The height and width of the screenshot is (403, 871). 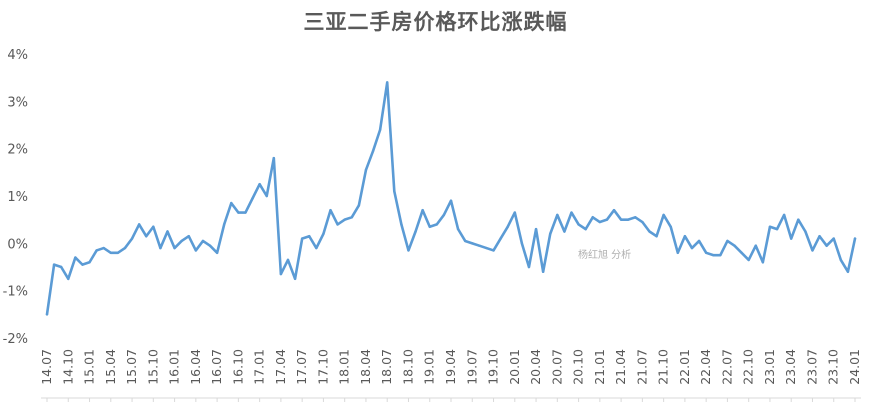 I want to click on chart-title: 三亚二手房价格环比涨跌幅, so click(x=435, y=22).